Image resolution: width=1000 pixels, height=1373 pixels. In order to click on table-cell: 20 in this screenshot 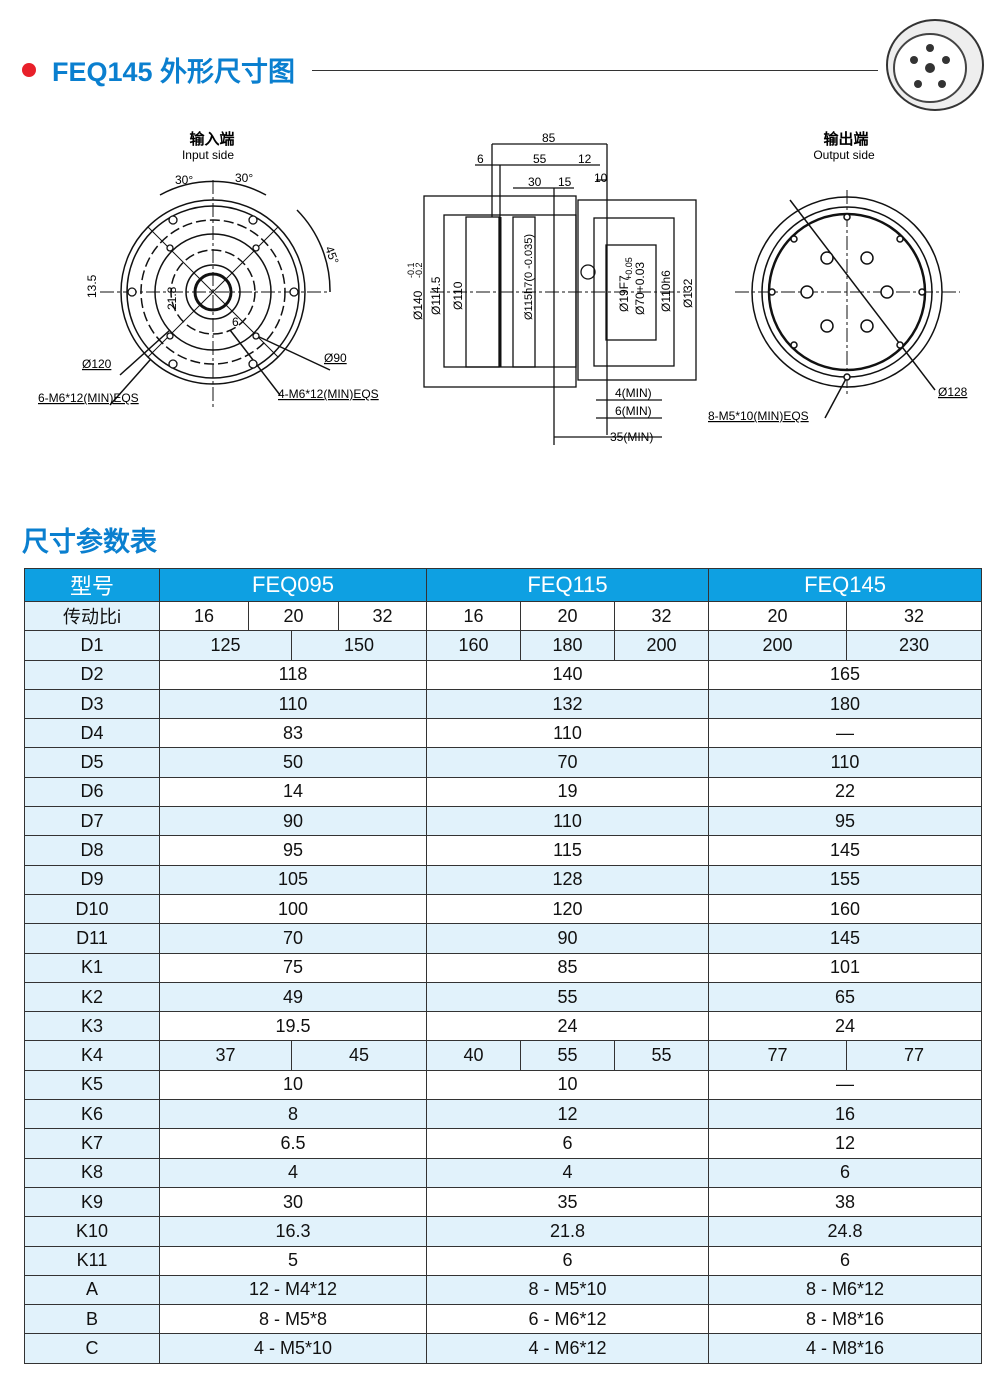, I will do `click(293, 616)`.